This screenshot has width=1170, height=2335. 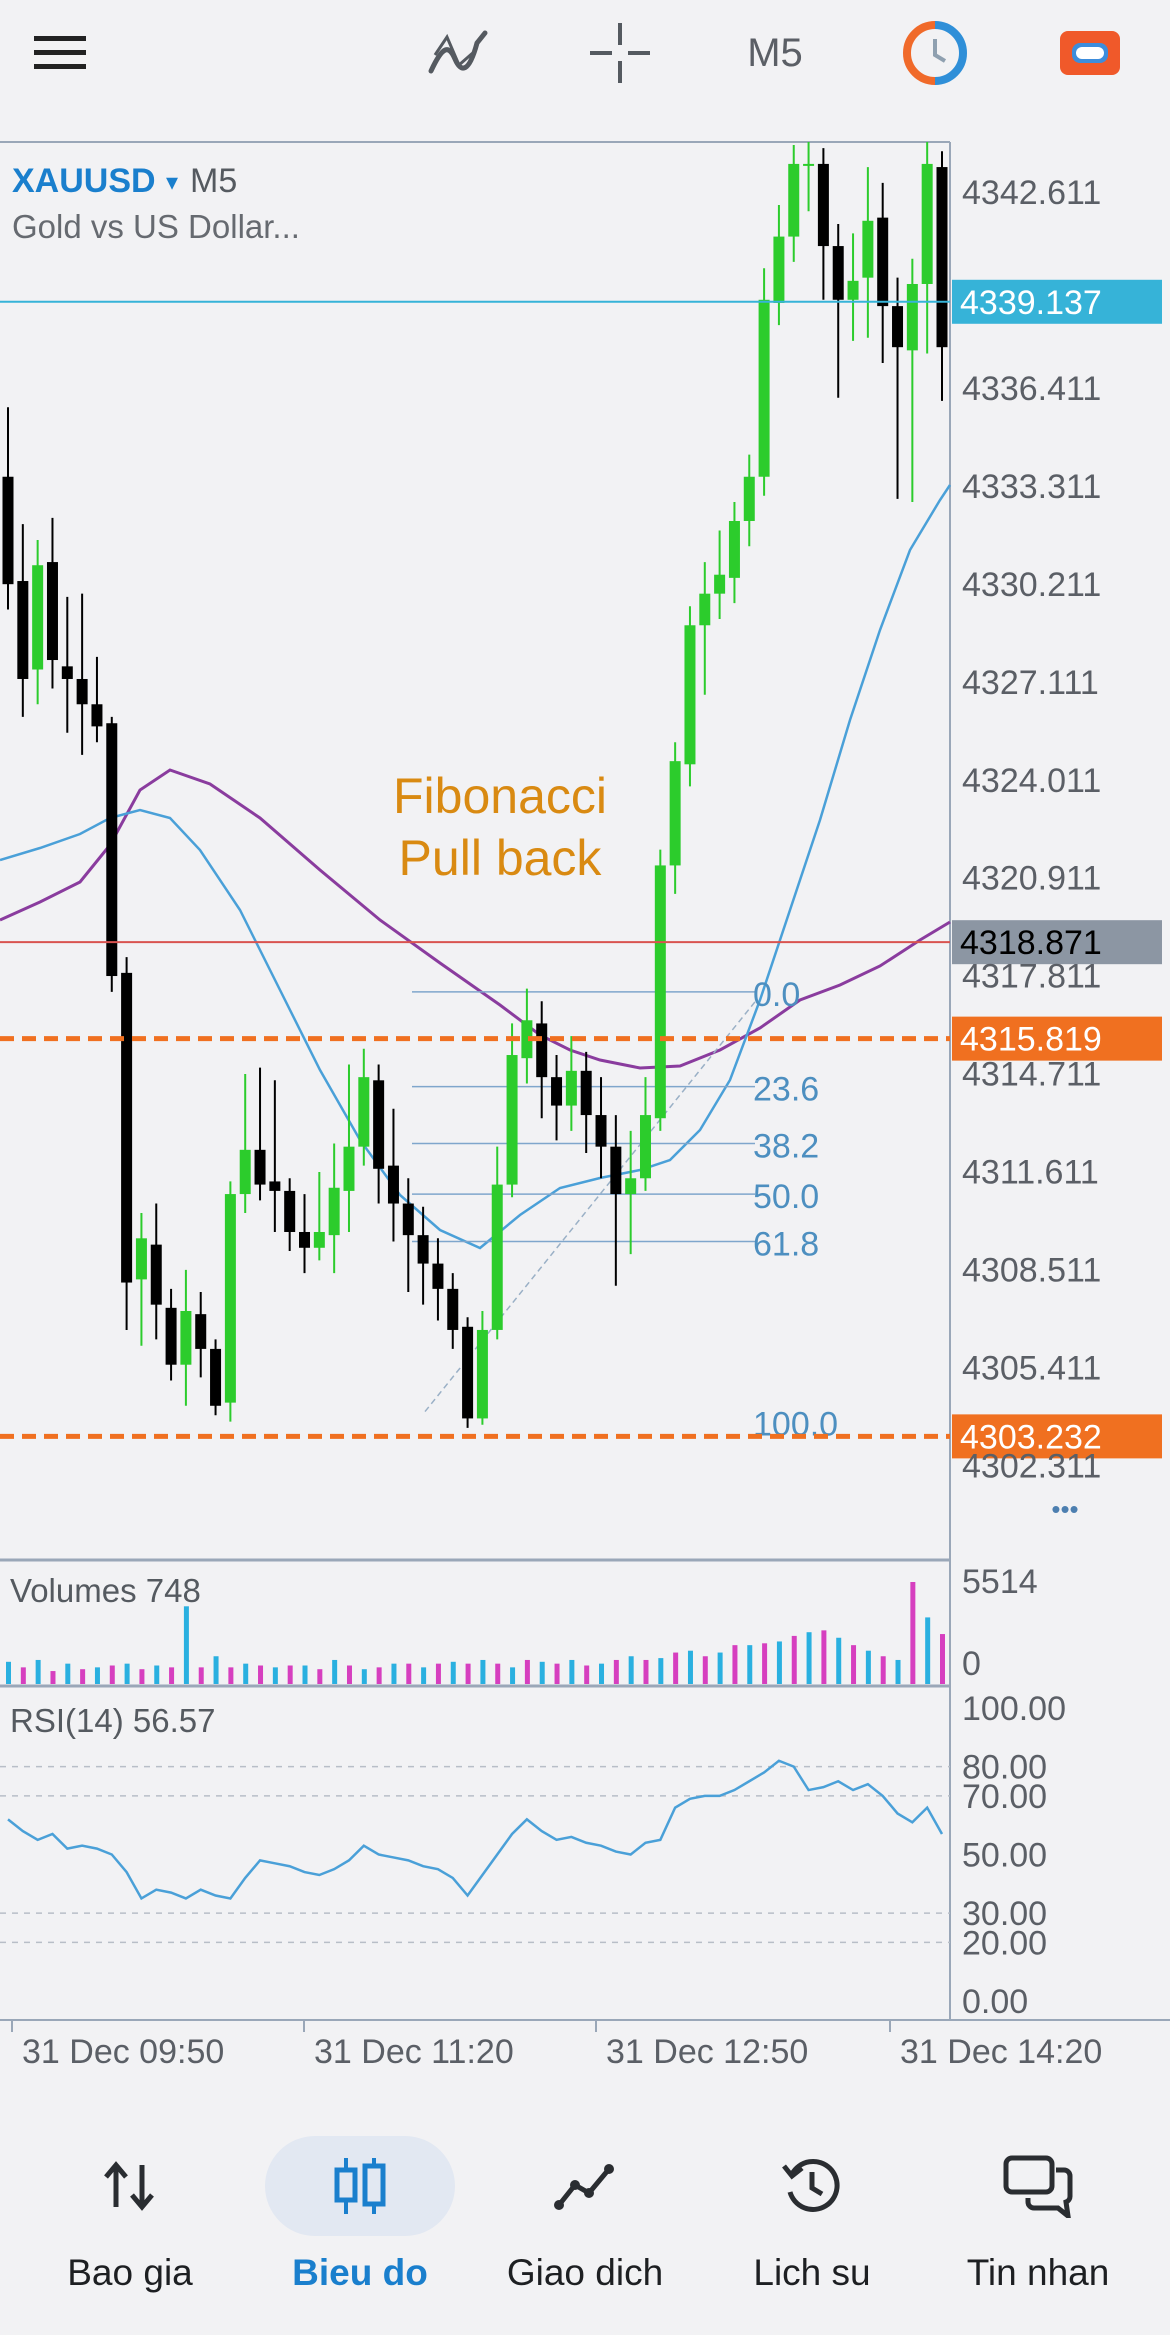 What do you see at coordinates (130, 2227) in the screenshot?
I see `nav-quotes: Bao gia` at bounding box center [130, 2227].